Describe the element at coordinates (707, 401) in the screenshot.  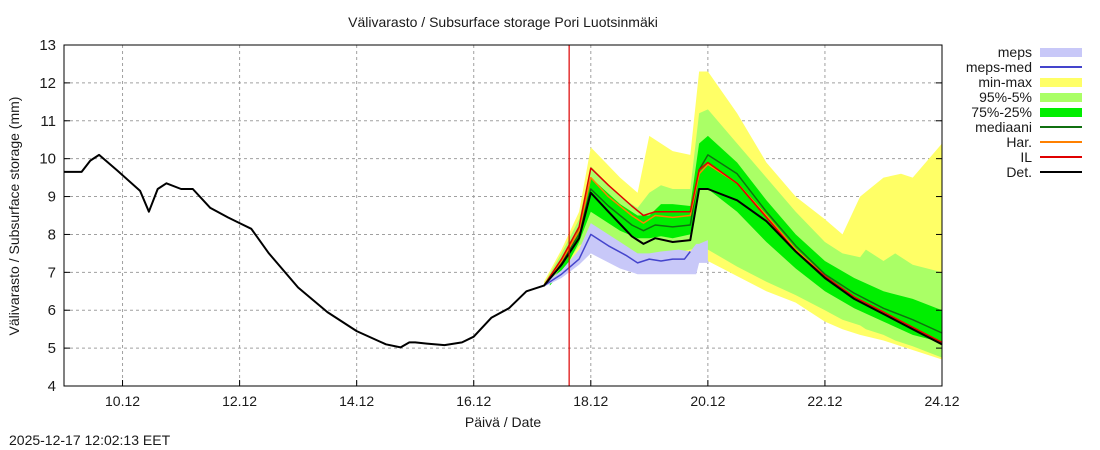
I see `x-tick-label: 20.12` at that location.